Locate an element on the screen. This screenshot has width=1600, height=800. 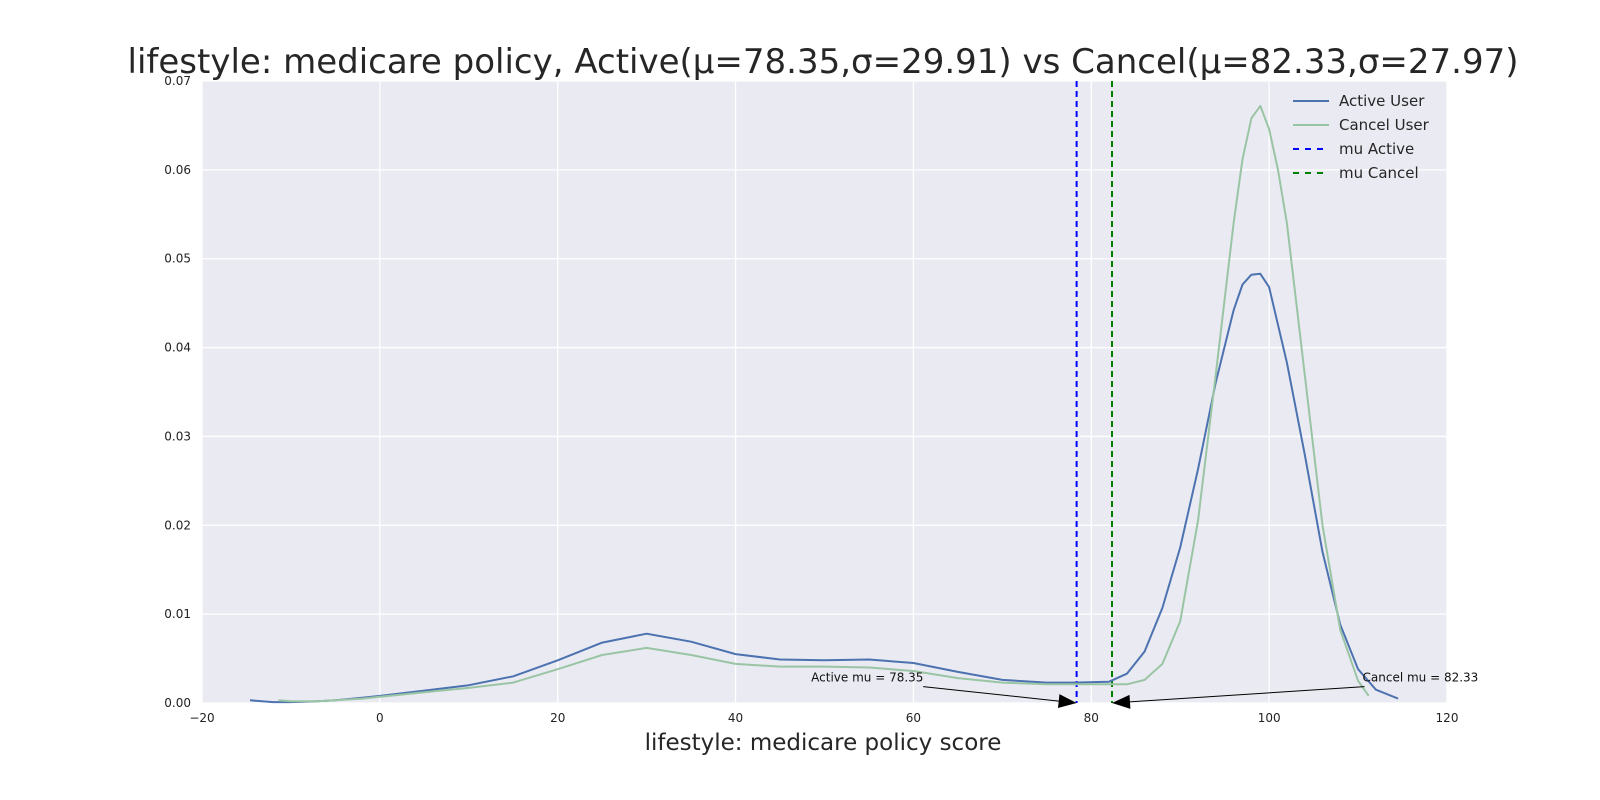
y-tick-label: 0.06 is located at coordinates (177, 170).